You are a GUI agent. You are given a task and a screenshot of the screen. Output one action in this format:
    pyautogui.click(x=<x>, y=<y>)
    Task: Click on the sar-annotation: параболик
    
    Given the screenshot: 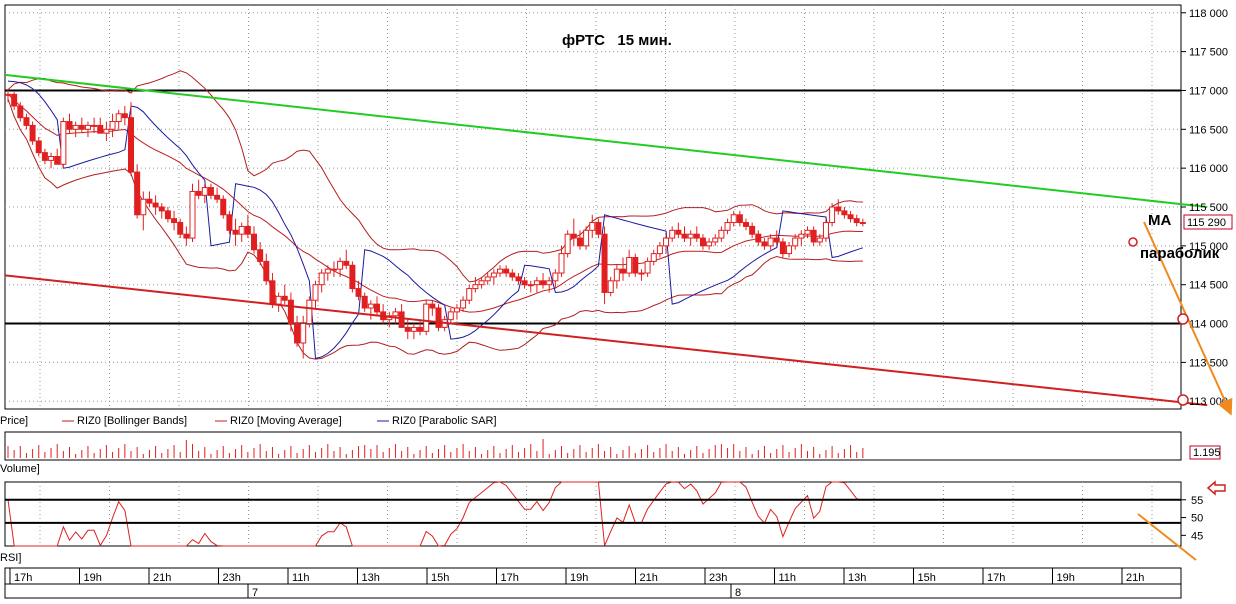 What is the action you would take?
    pyautogui.click(x=1180, y=253)
    